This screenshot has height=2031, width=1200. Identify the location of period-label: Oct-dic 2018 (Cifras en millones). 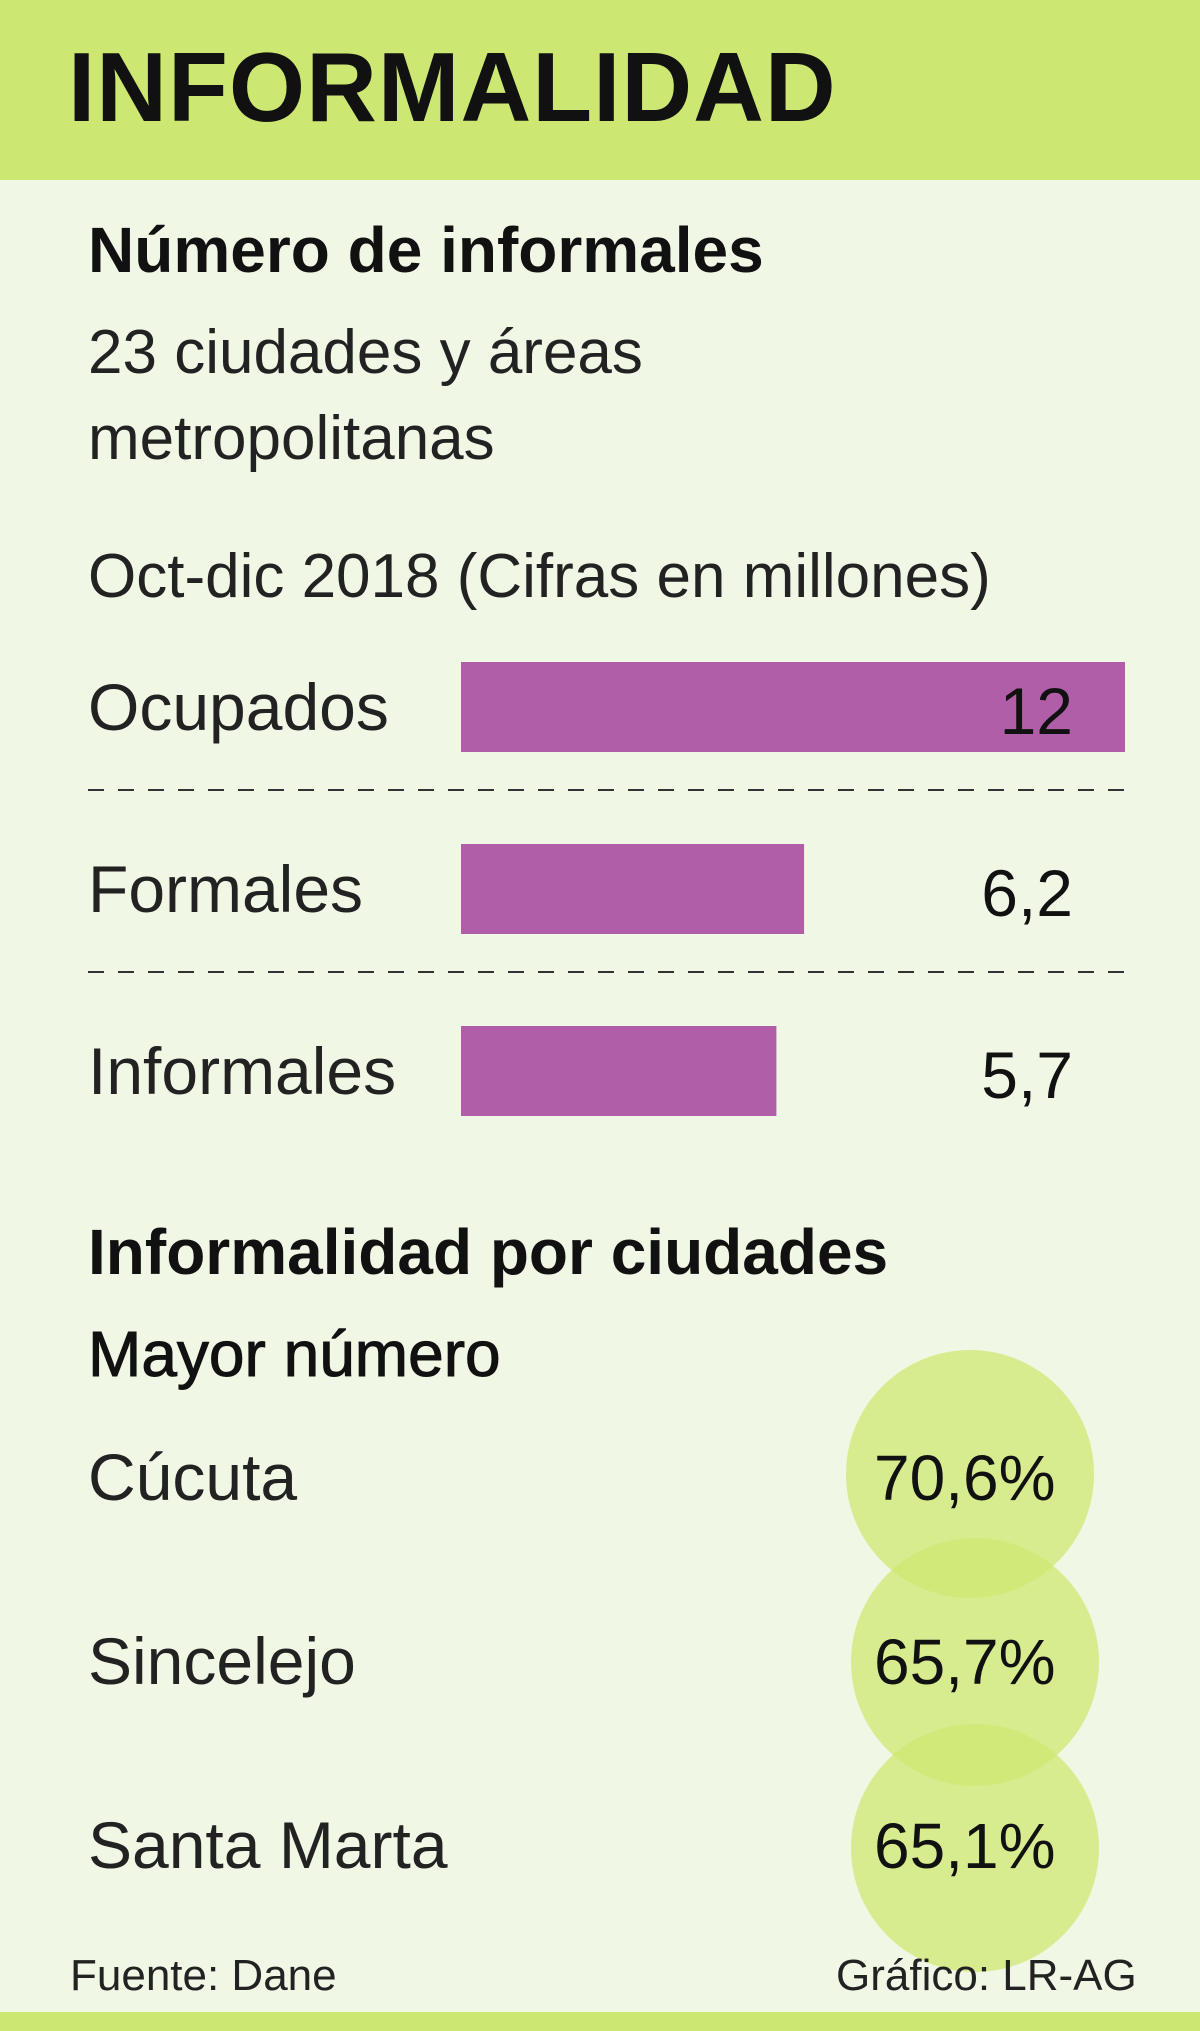
(539, 576).